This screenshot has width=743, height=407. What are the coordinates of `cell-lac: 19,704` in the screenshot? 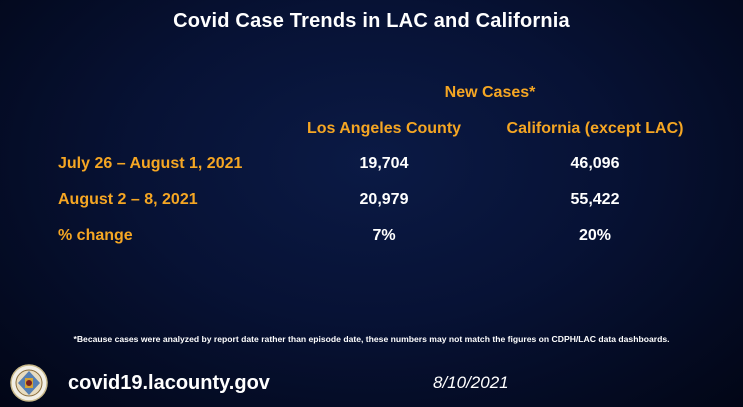 It's located at (384, 163).